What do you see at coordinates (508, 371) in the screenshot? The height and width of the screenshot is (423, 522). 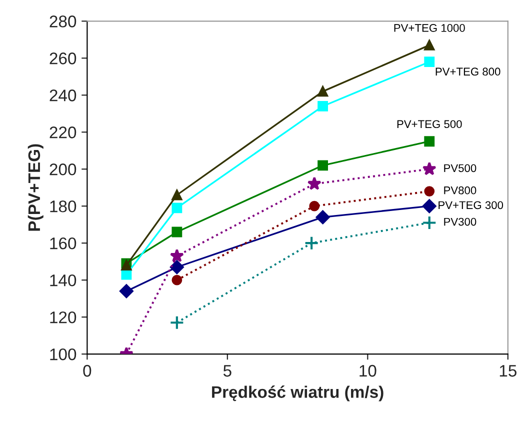 I see `x-tick-label: 15` at bounding box center [508, 371].